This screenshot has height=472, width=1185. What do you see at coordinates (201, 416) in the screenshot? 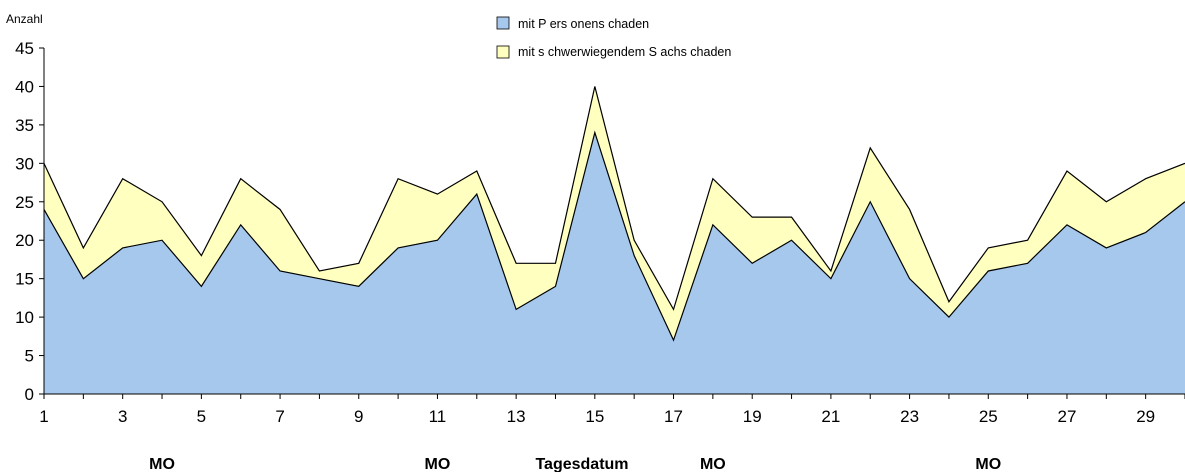
I see `x-tick-label: 5` at bounding box center [201, 416].